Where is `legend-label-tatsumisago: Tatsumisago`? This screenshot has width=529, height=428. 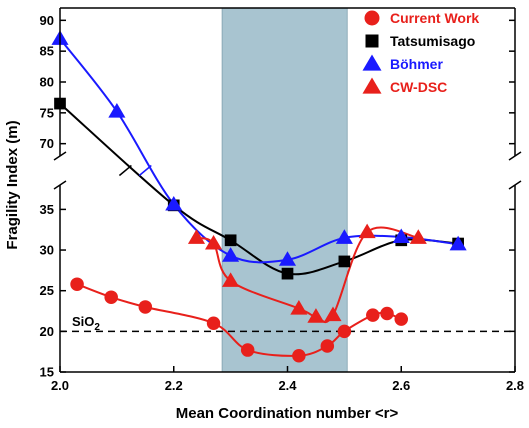
legend-label-tatsumisago: Tatsumisago is located at coordinates (432, 41).